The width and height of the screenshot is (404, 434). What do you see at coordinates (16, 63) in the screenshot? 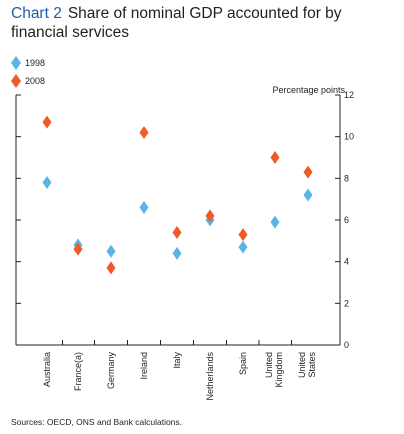
I see `legend-marker-1998` at bounding box center [16, 63].